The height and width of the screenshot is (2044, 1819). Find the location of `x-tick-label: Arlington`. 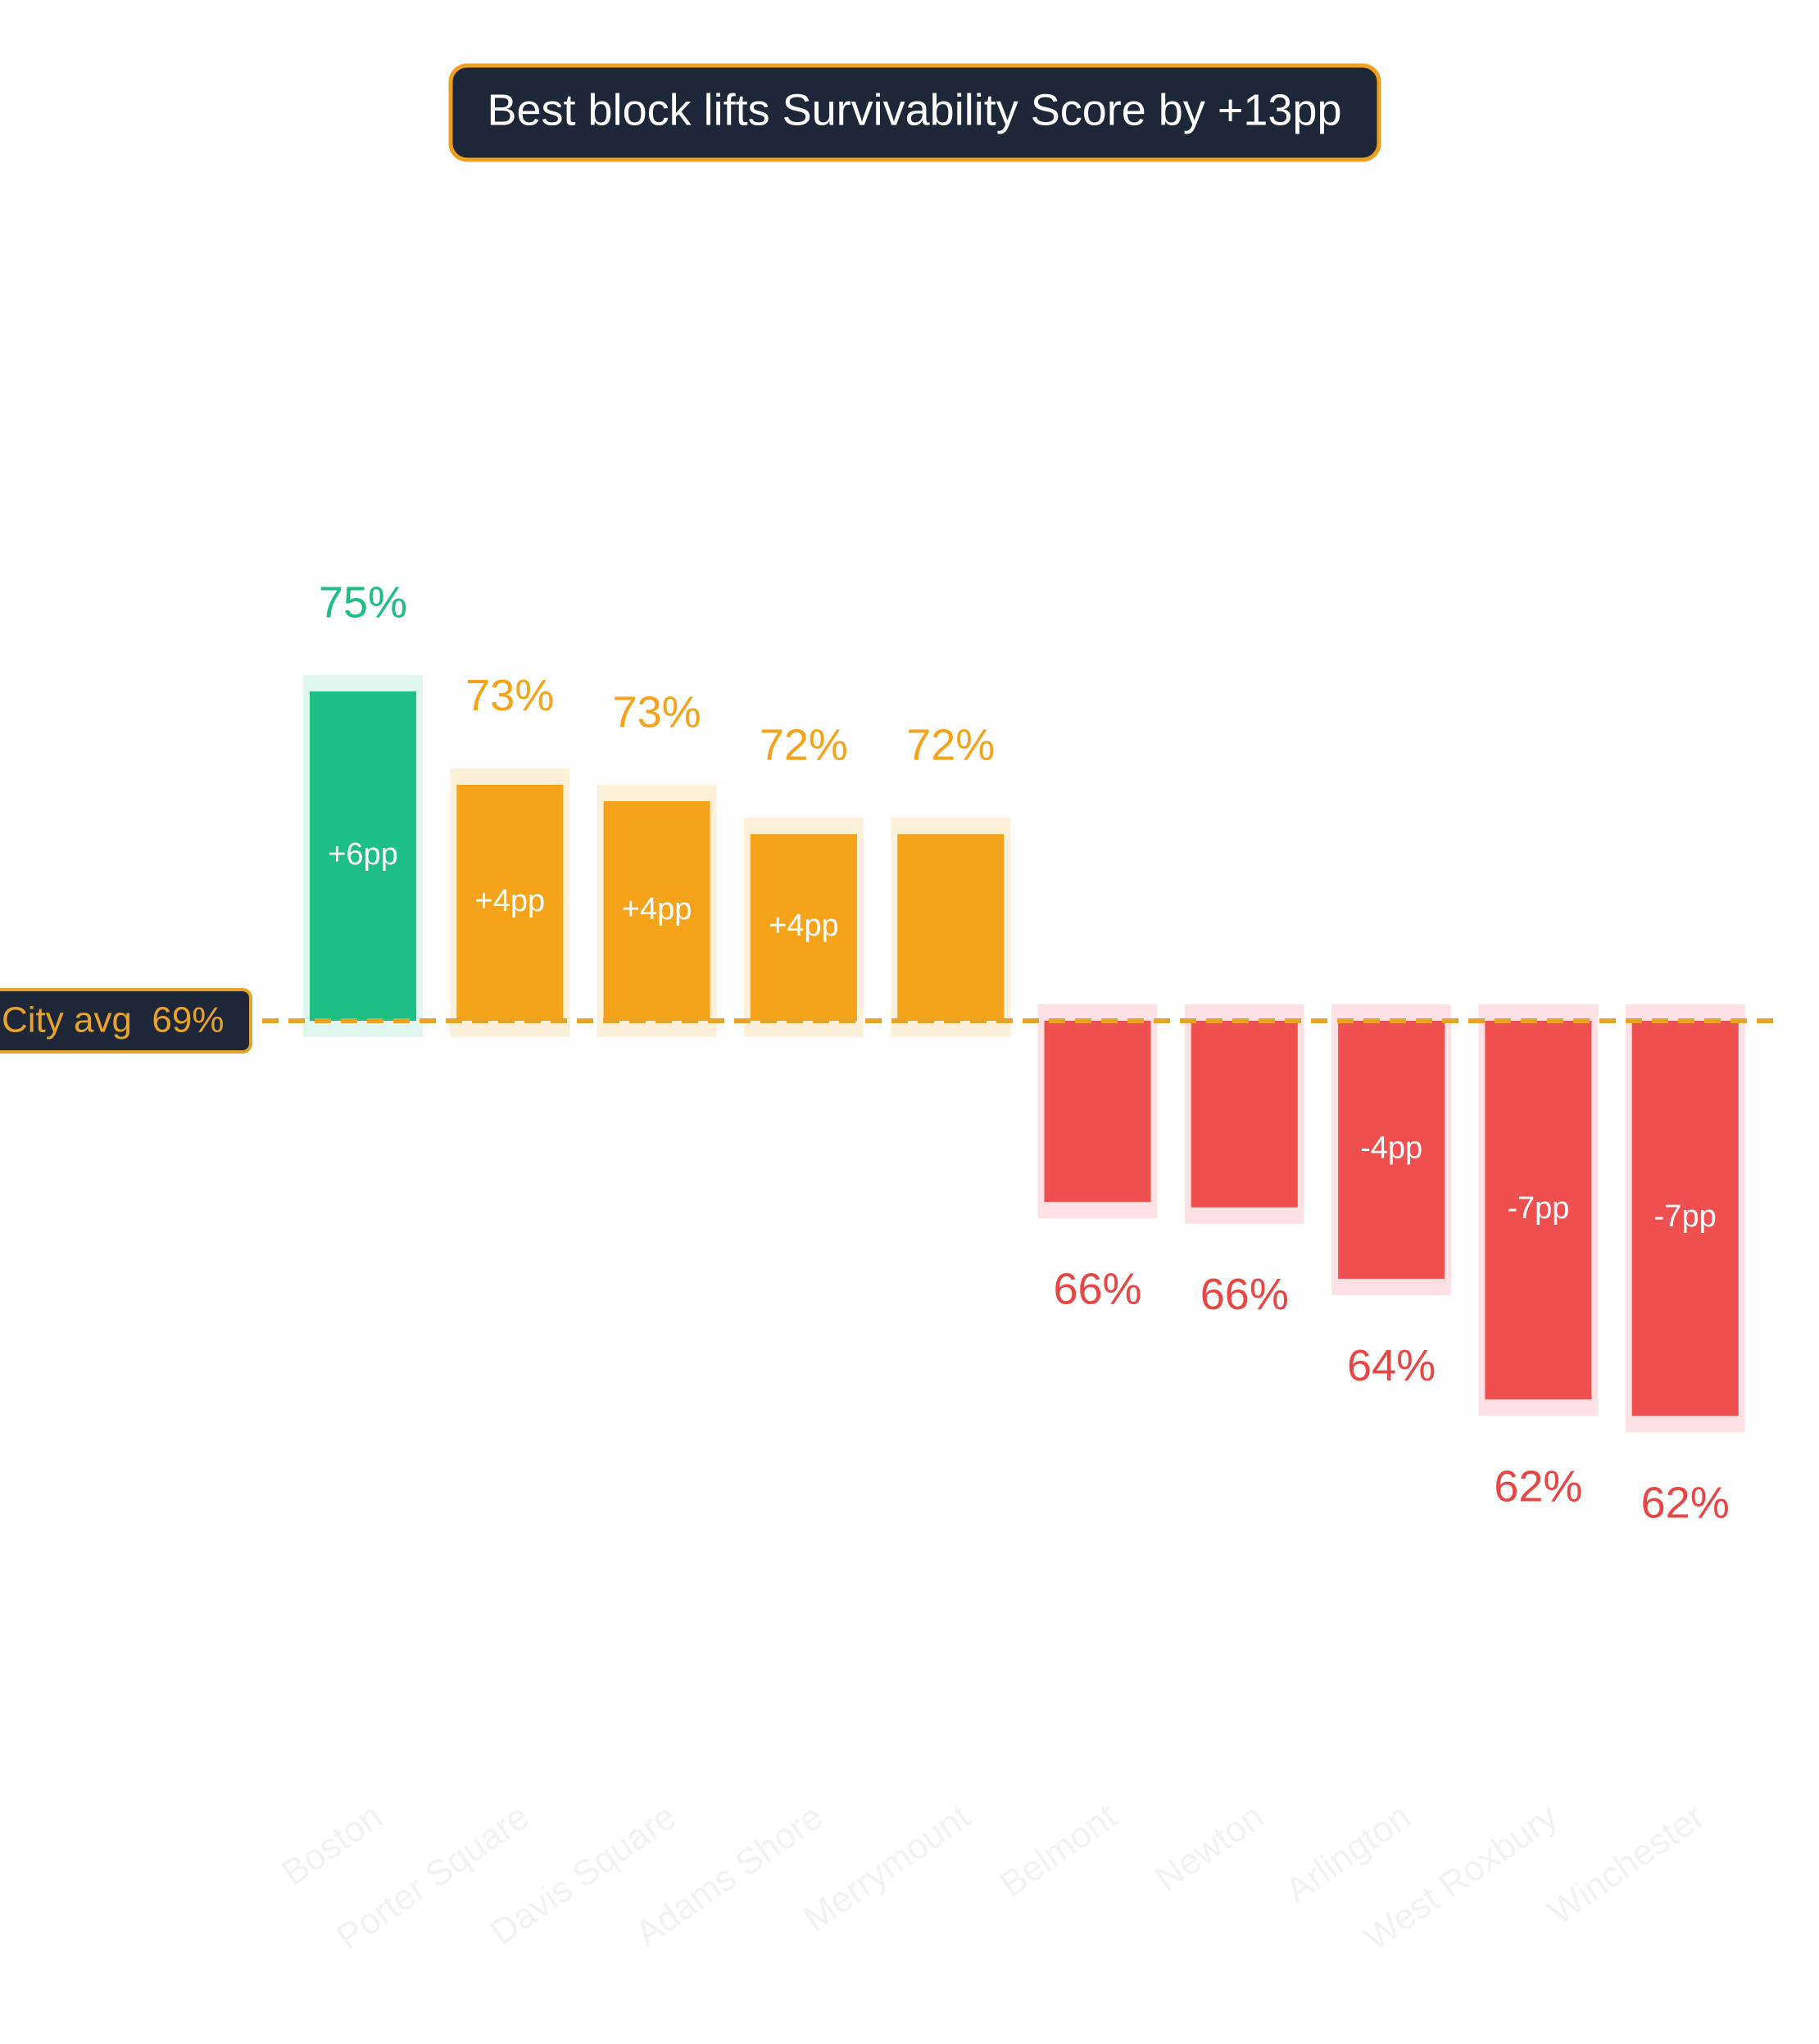

x-tick-label: Arlington is located at coordinates (1348, 1854).